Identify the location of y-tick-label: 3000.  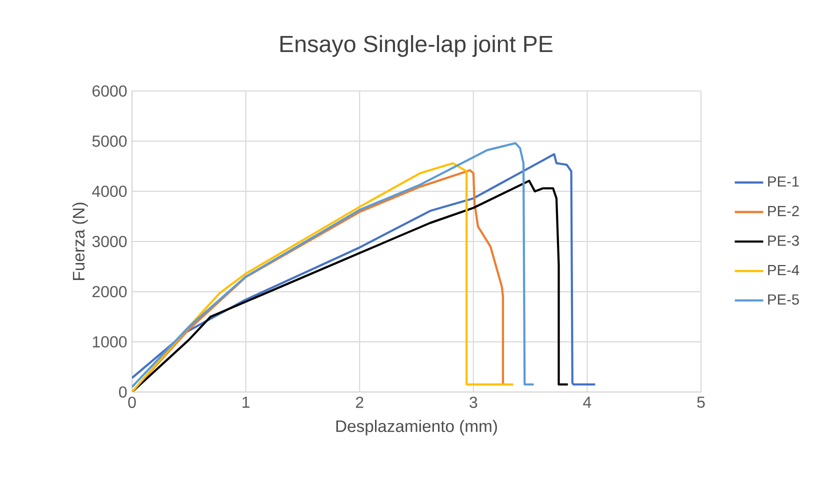
(109, 242).